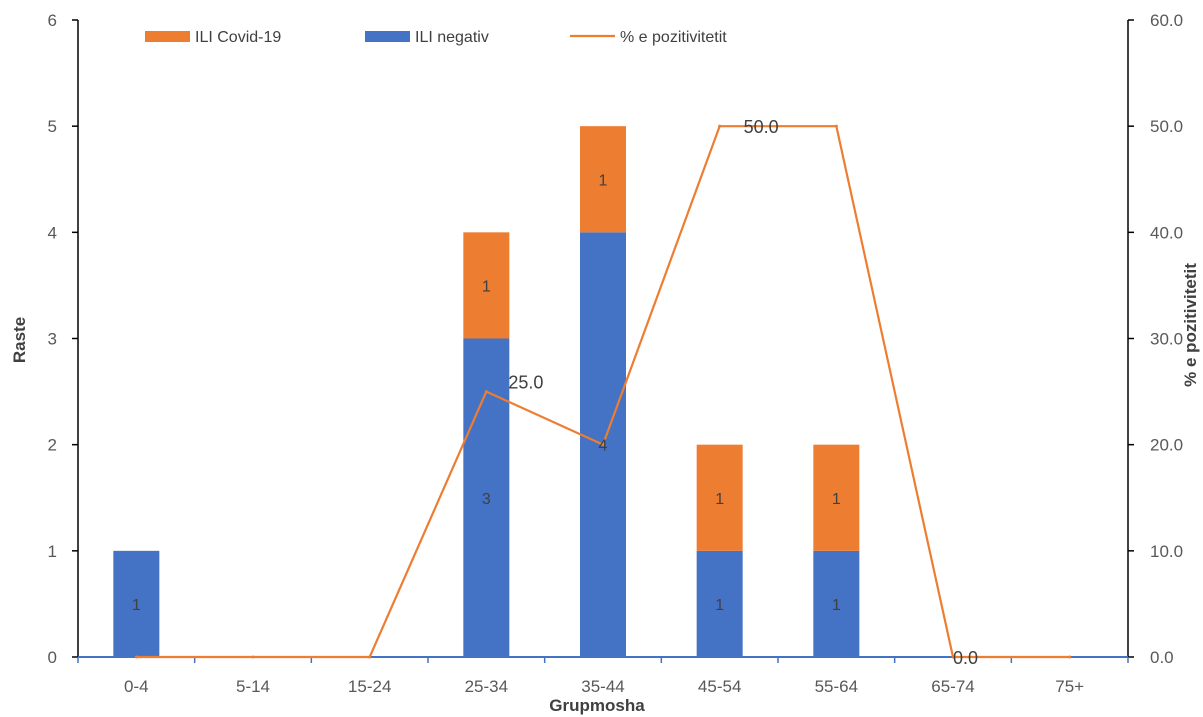 This screenshot has width=1203, height=717. Describe the element at coordinates (52, 551) in the screenshot. I see `y-tick-label: 1` at that location.